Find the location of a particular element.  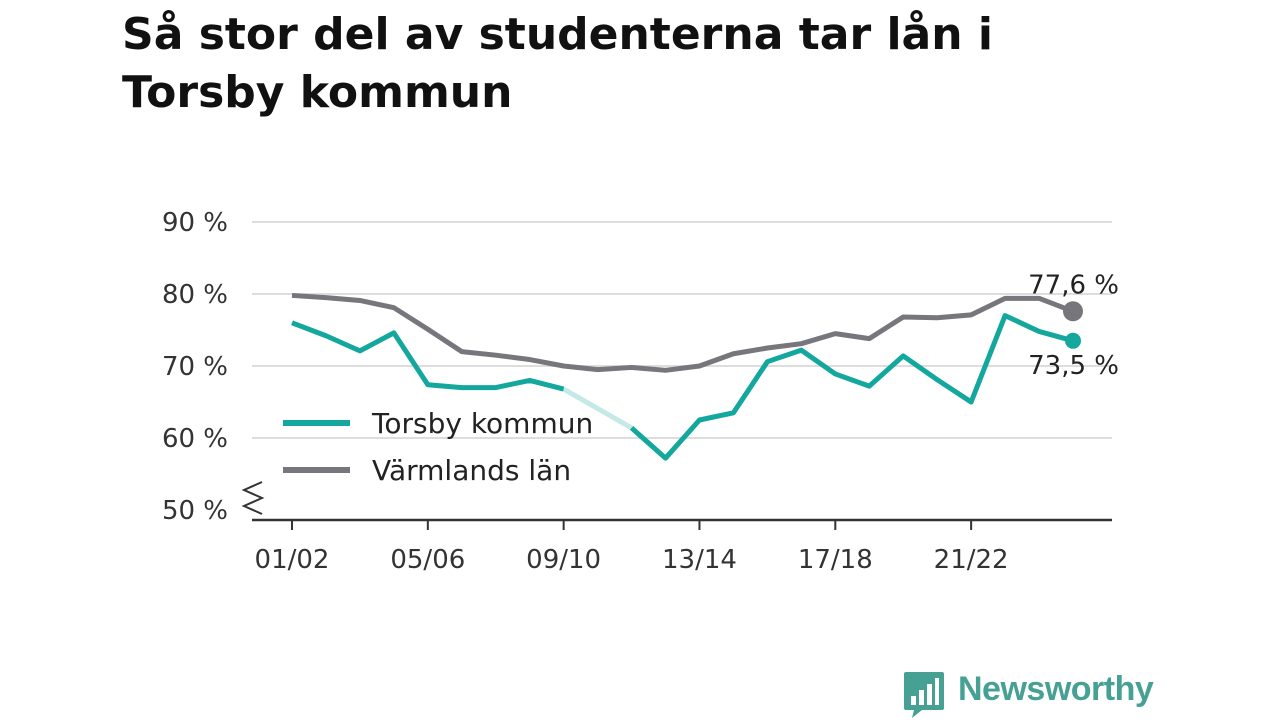

legend-label: Torsby kommun is located at coordinates (482, 423).